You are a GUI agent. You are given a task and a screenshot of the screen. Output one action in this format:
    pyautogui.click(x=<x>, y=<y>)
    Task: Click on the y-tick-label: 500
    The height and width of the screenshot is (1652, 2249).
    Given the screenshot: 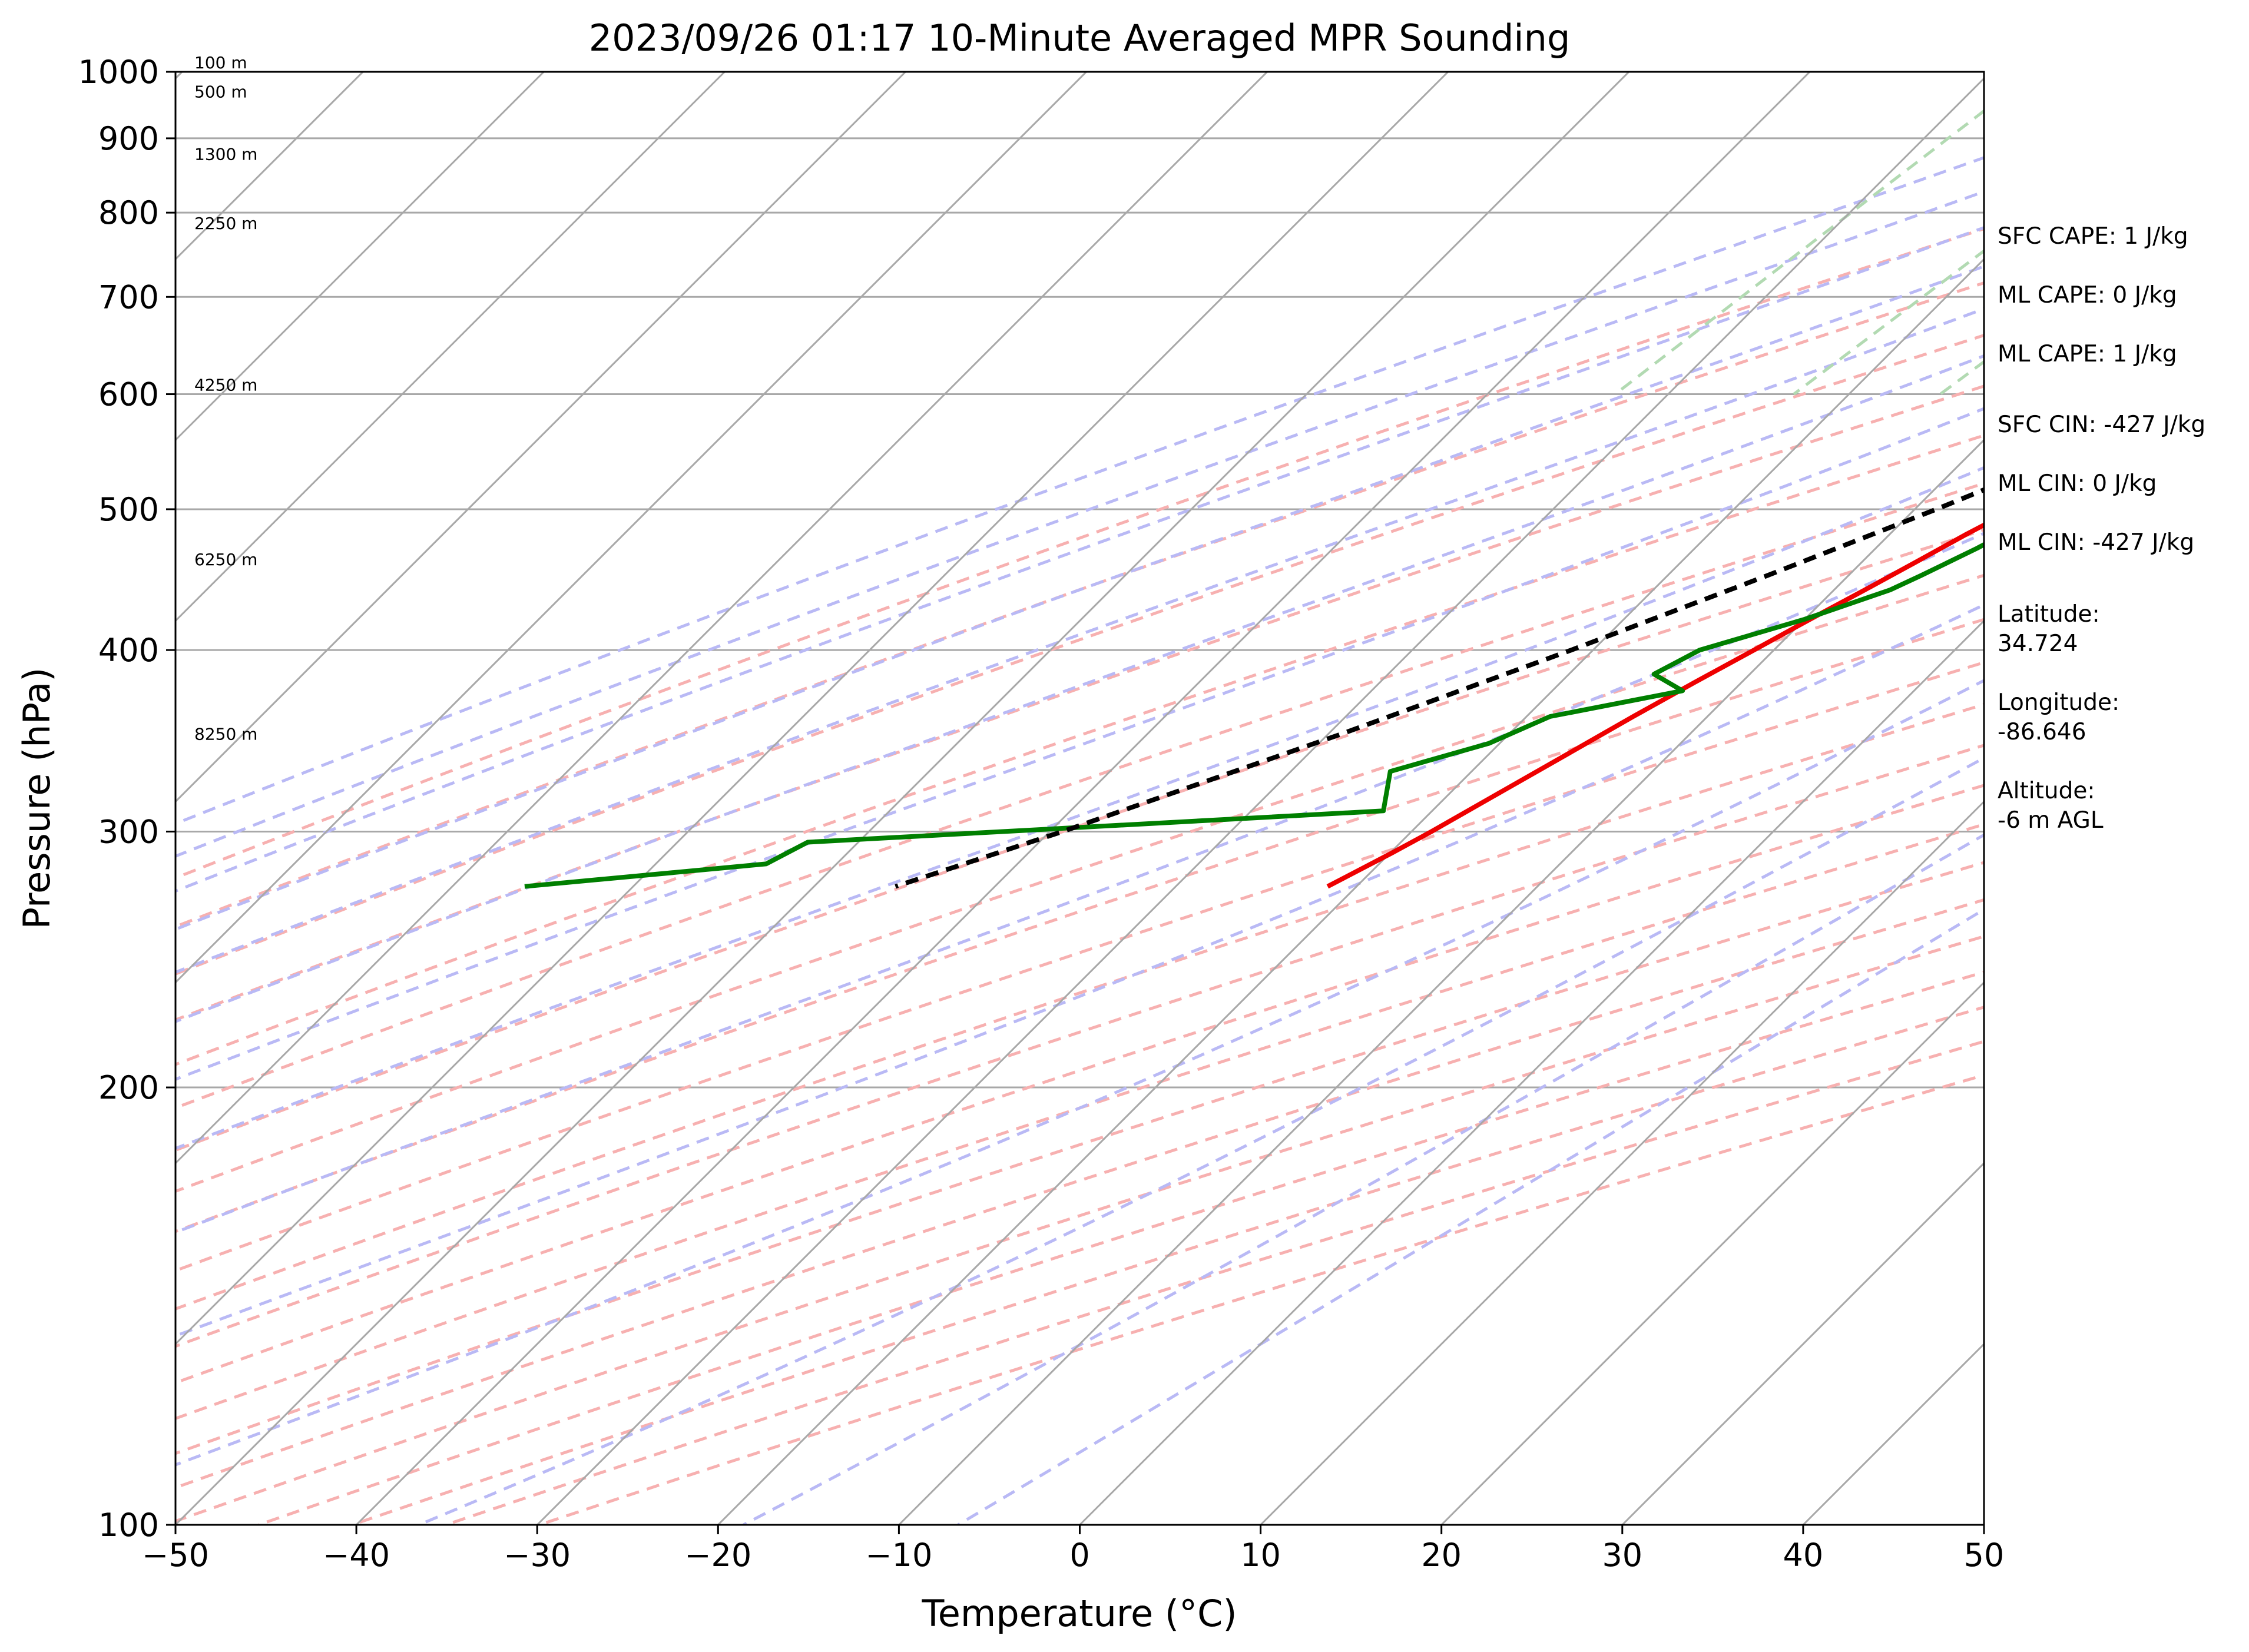 What is the action you would take?
    pyautogui.click(x=128, y=509)
    